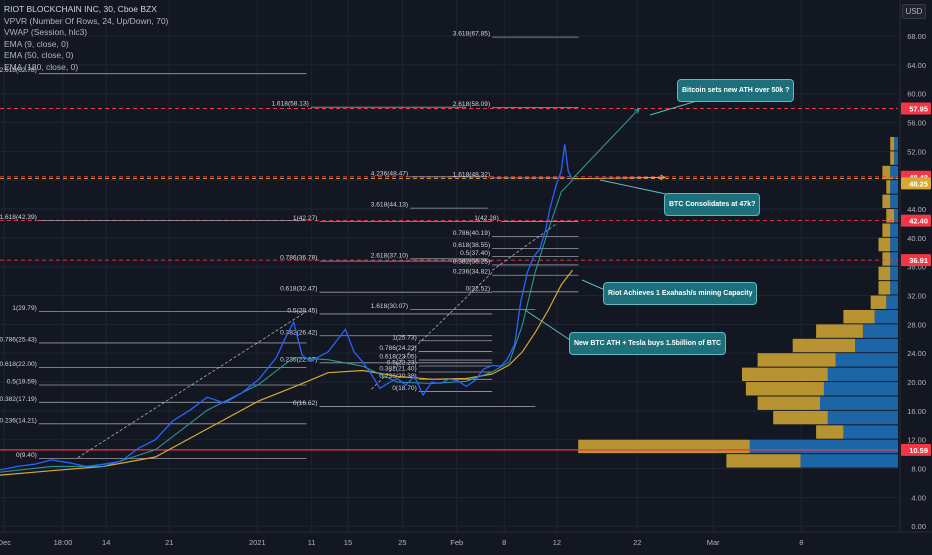 The height and width of the screenshot is (555, 932). I want to click on fib-level-label: 0.5(29.45), so click(302, 310).